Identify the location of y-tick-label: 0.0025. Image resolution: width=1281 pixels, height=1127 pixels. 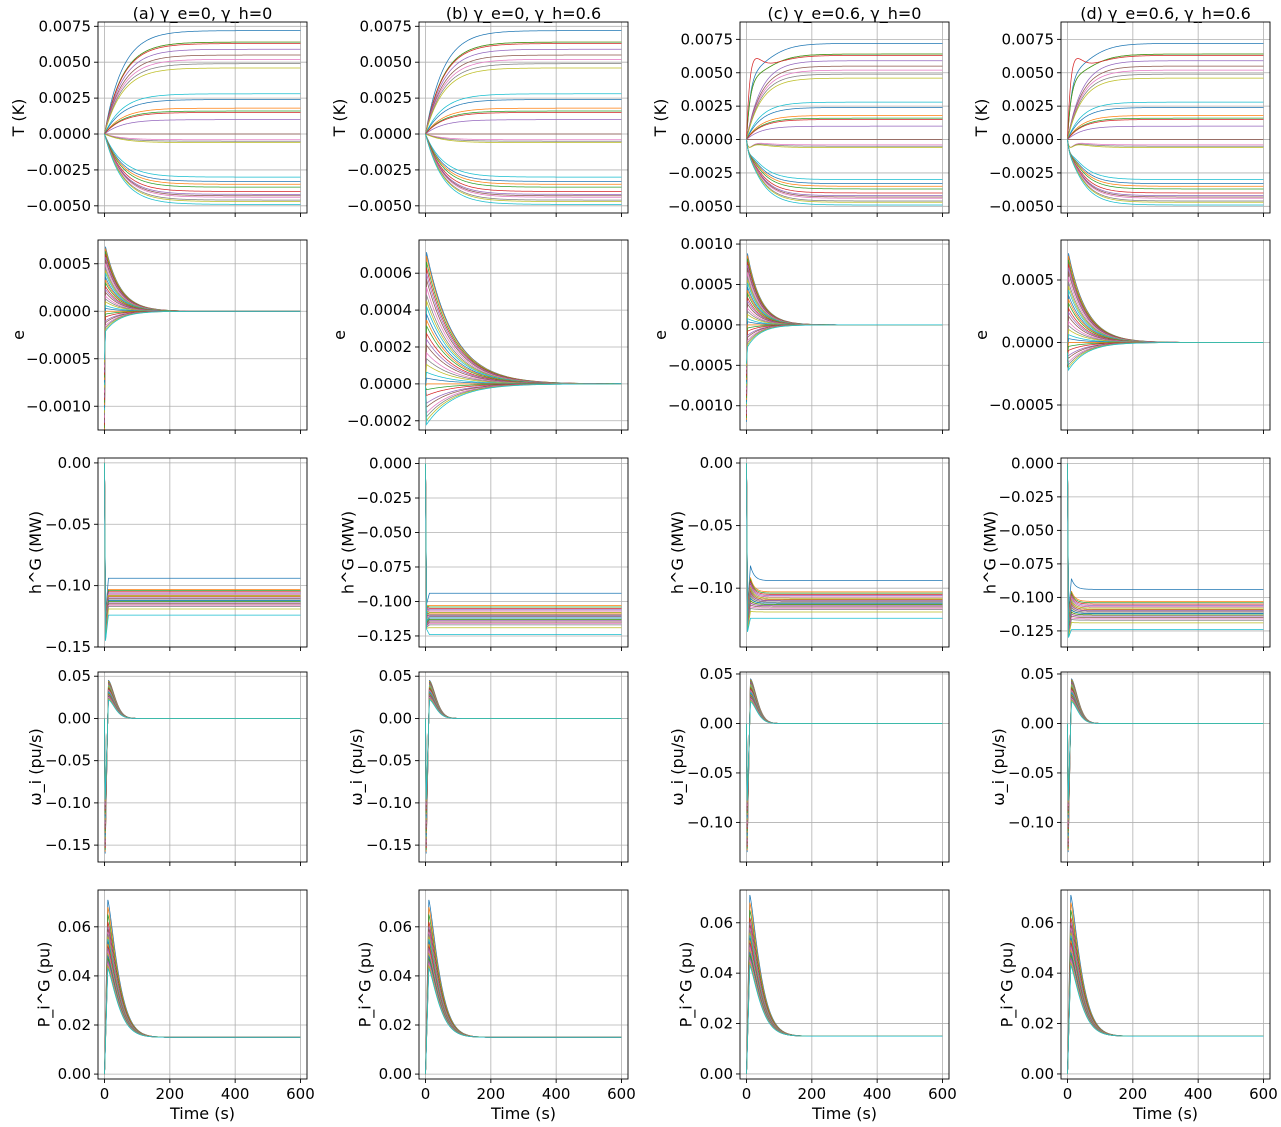
(65, 98).